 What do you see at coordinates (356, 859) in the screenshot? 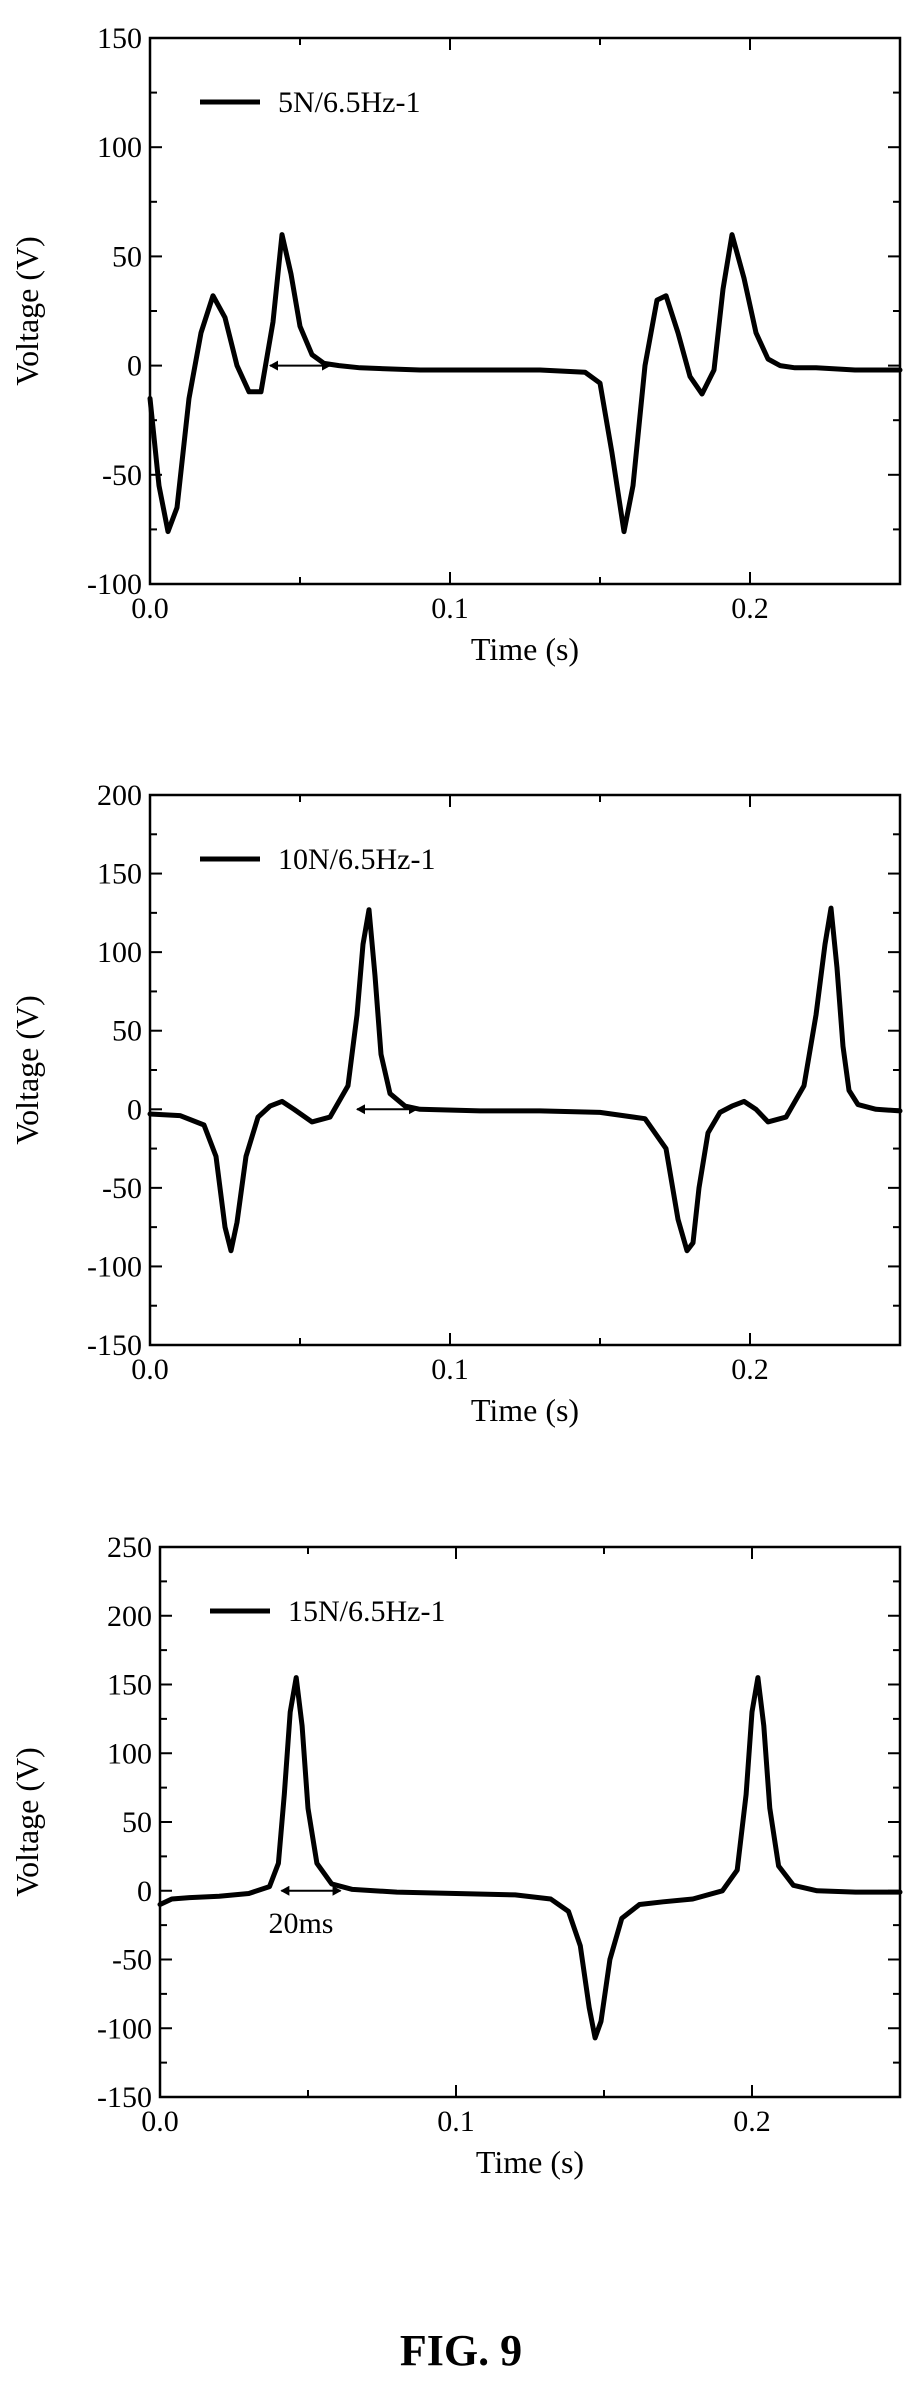
I see `legend-label: 10N/6.5Hz-1` at bounding box center [356, 859].